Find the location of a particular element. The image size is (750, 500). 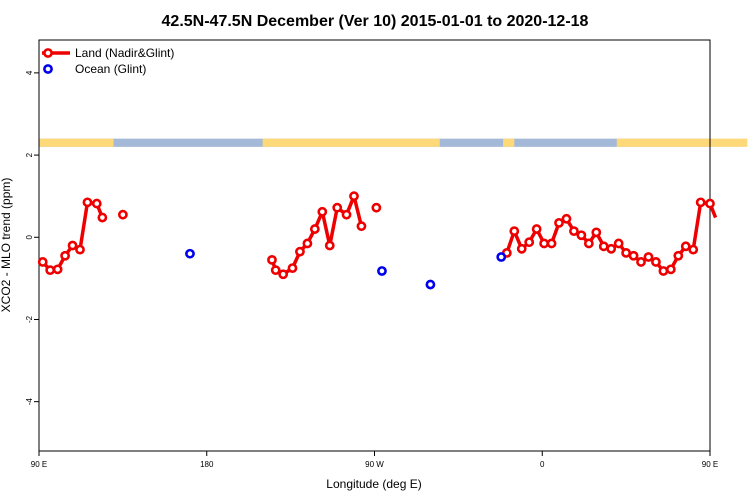

x-tick-label: 90 W is located at coordinates (374, 464).